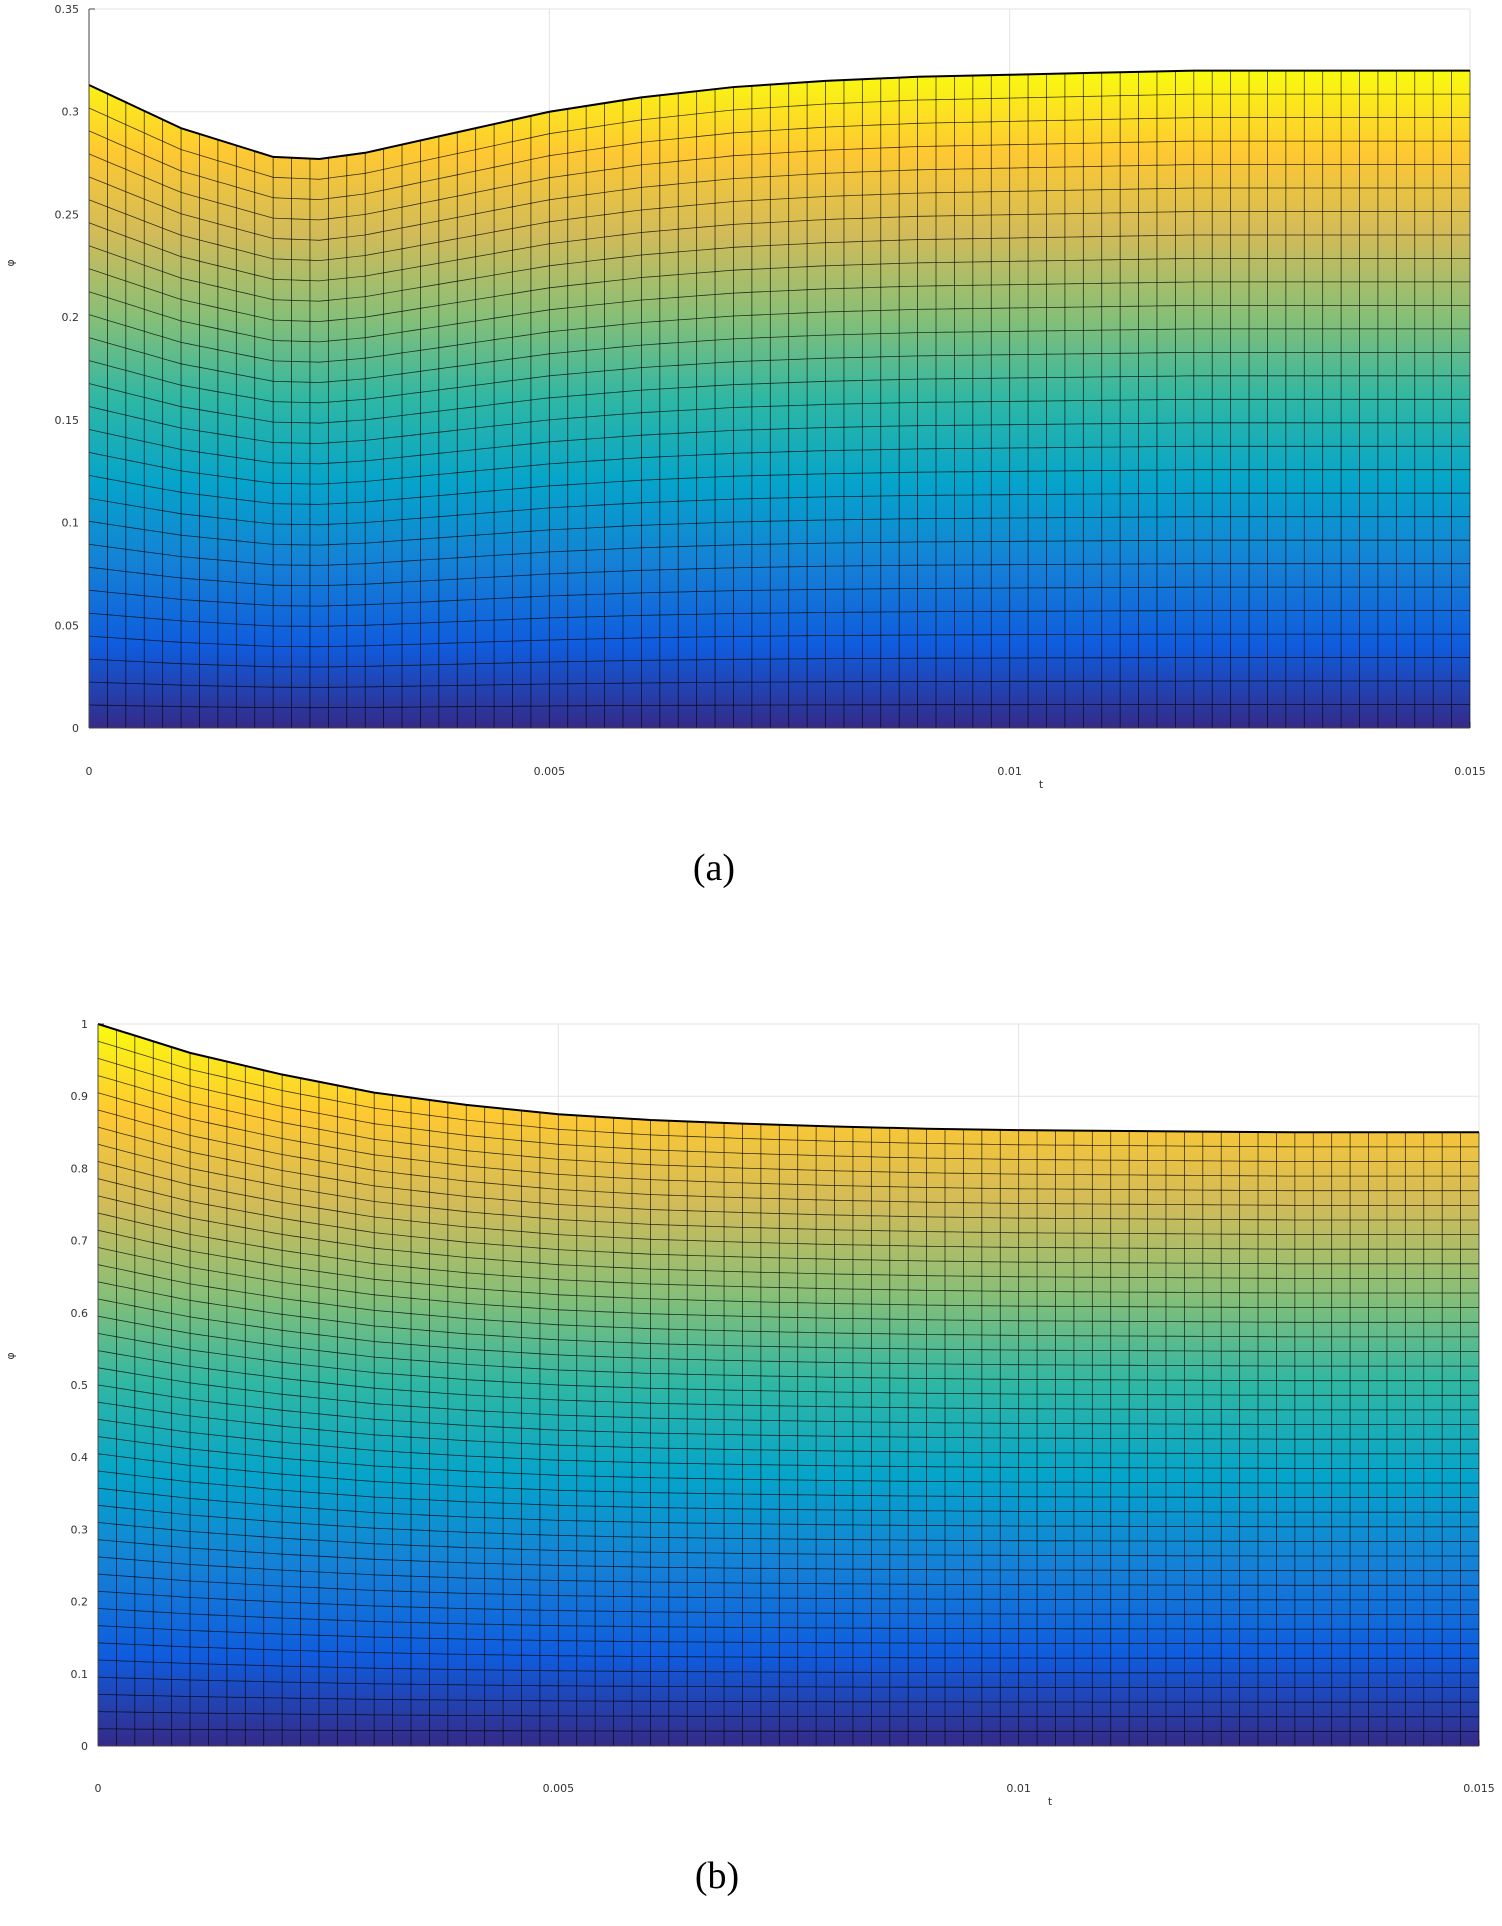 This screenshot has height=1926, width=1502. I want to click on caption: (b), so click(717, 1876).